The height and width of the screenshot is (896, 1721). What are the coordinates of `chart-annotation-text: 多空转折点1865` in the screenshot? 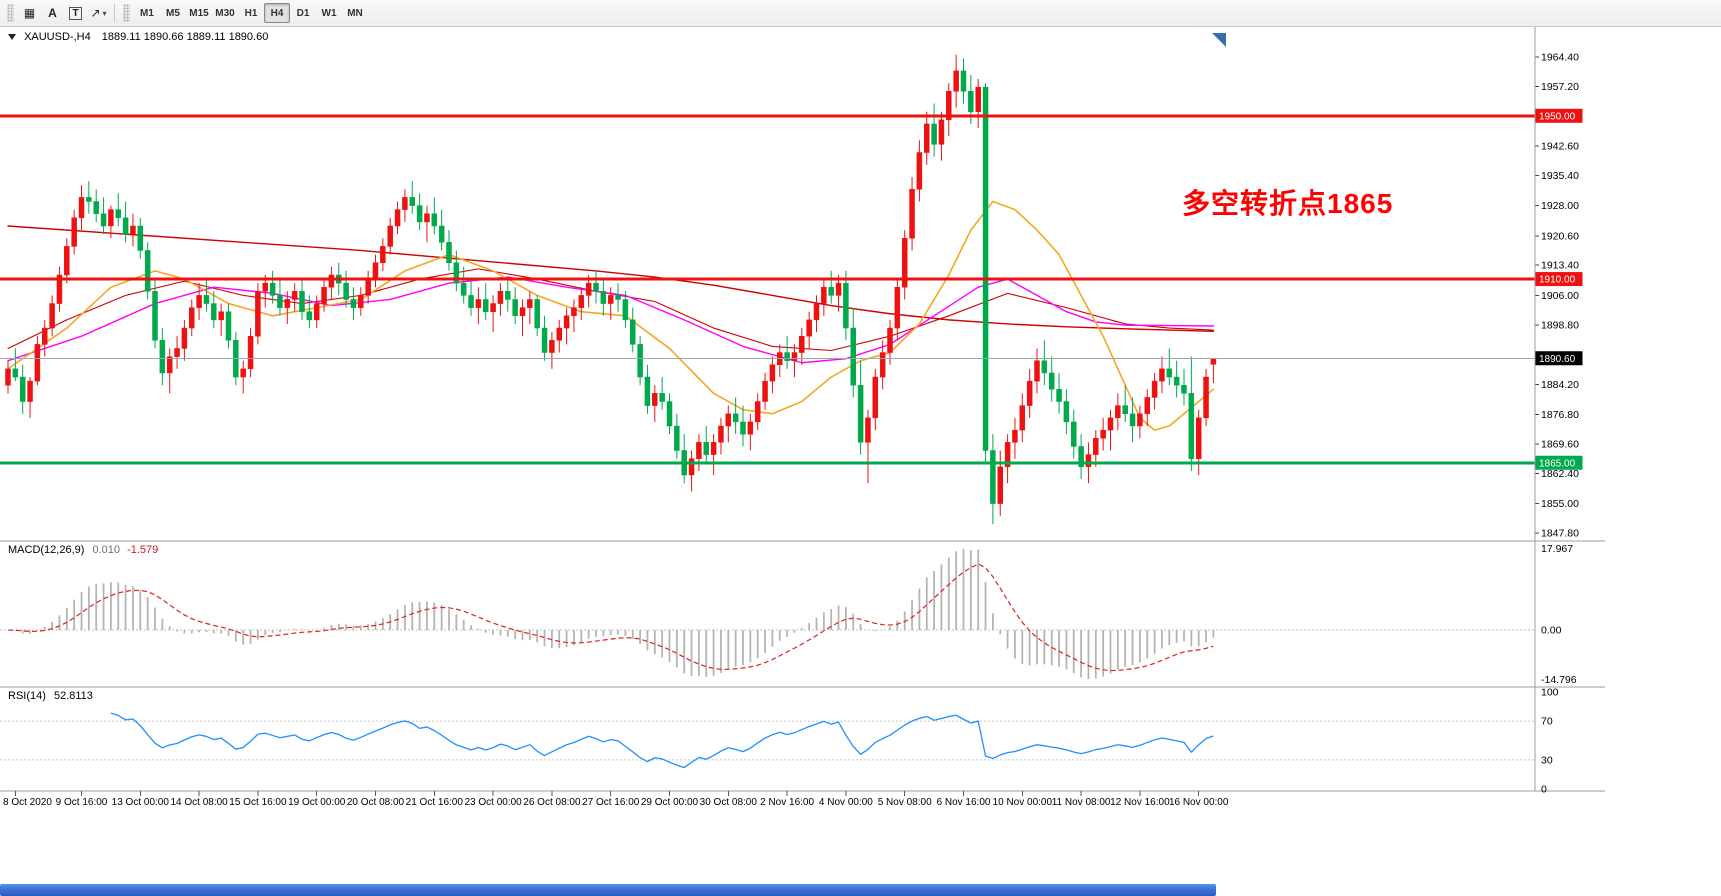 It's located at (1288, 203).